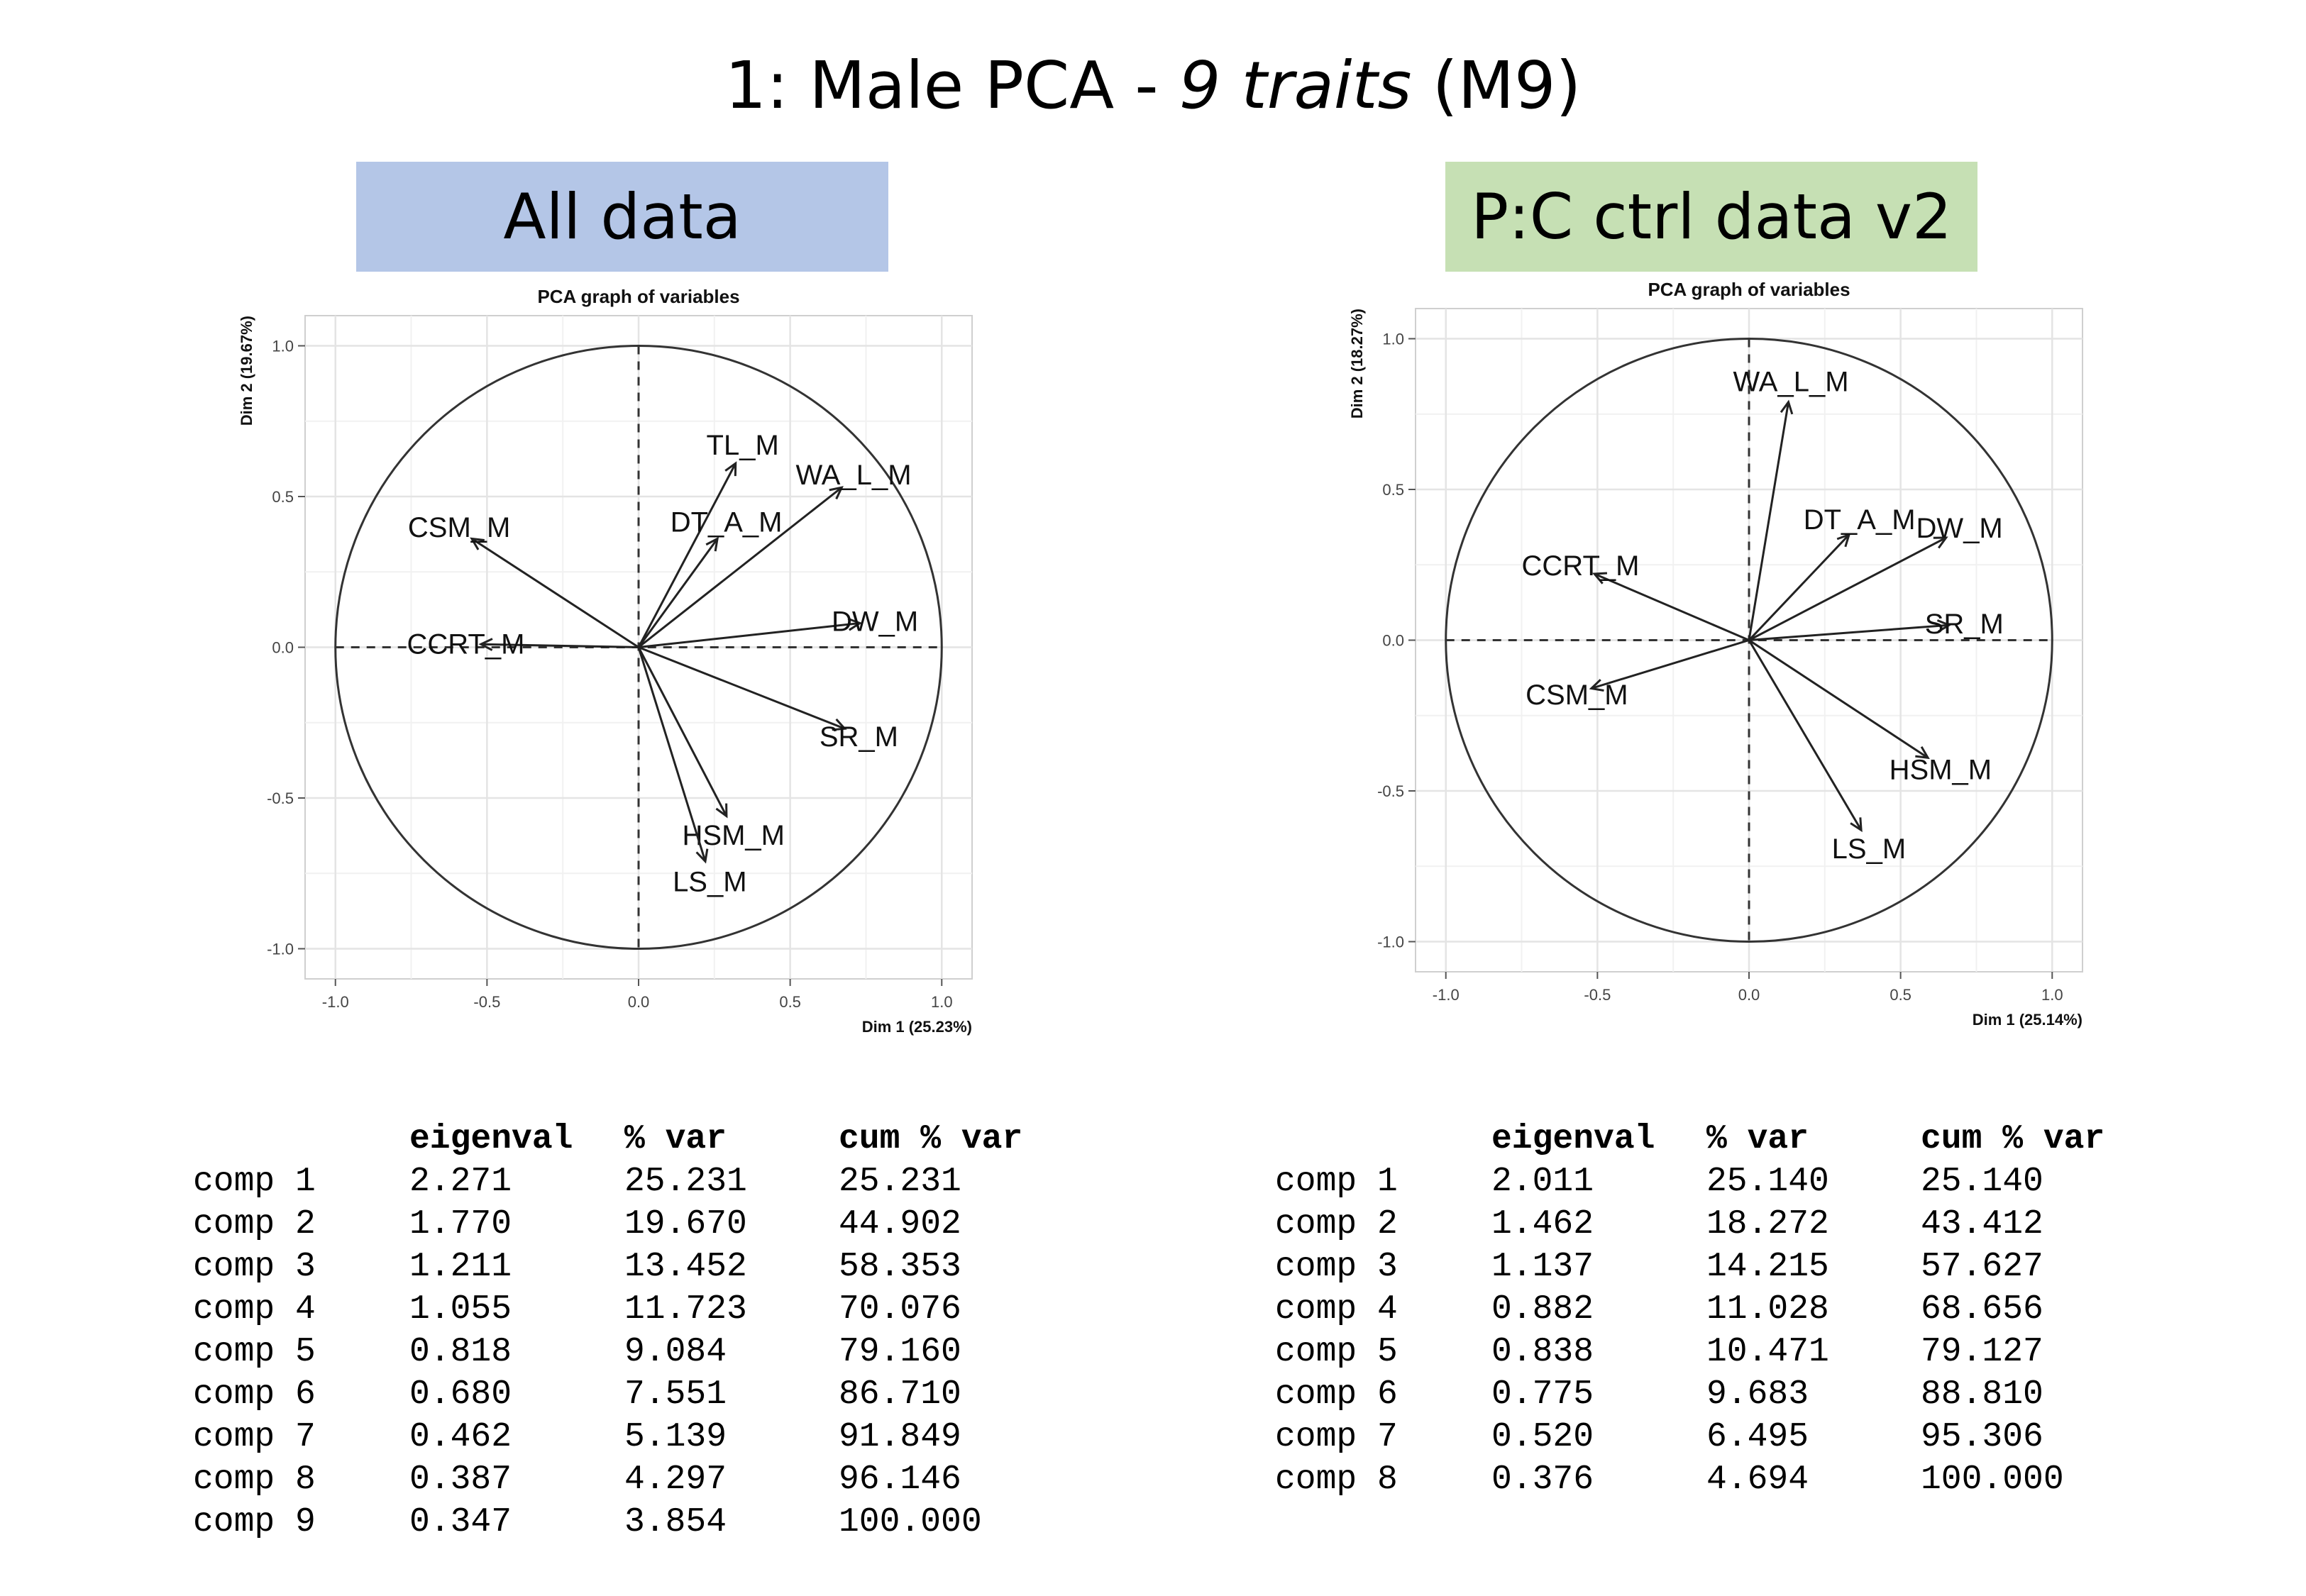 This screenshot has height=1596, width=2306. Describe the element at coordinates (1542, 1224) in the screenshot. I see `table-cell: 1.462` at that location.